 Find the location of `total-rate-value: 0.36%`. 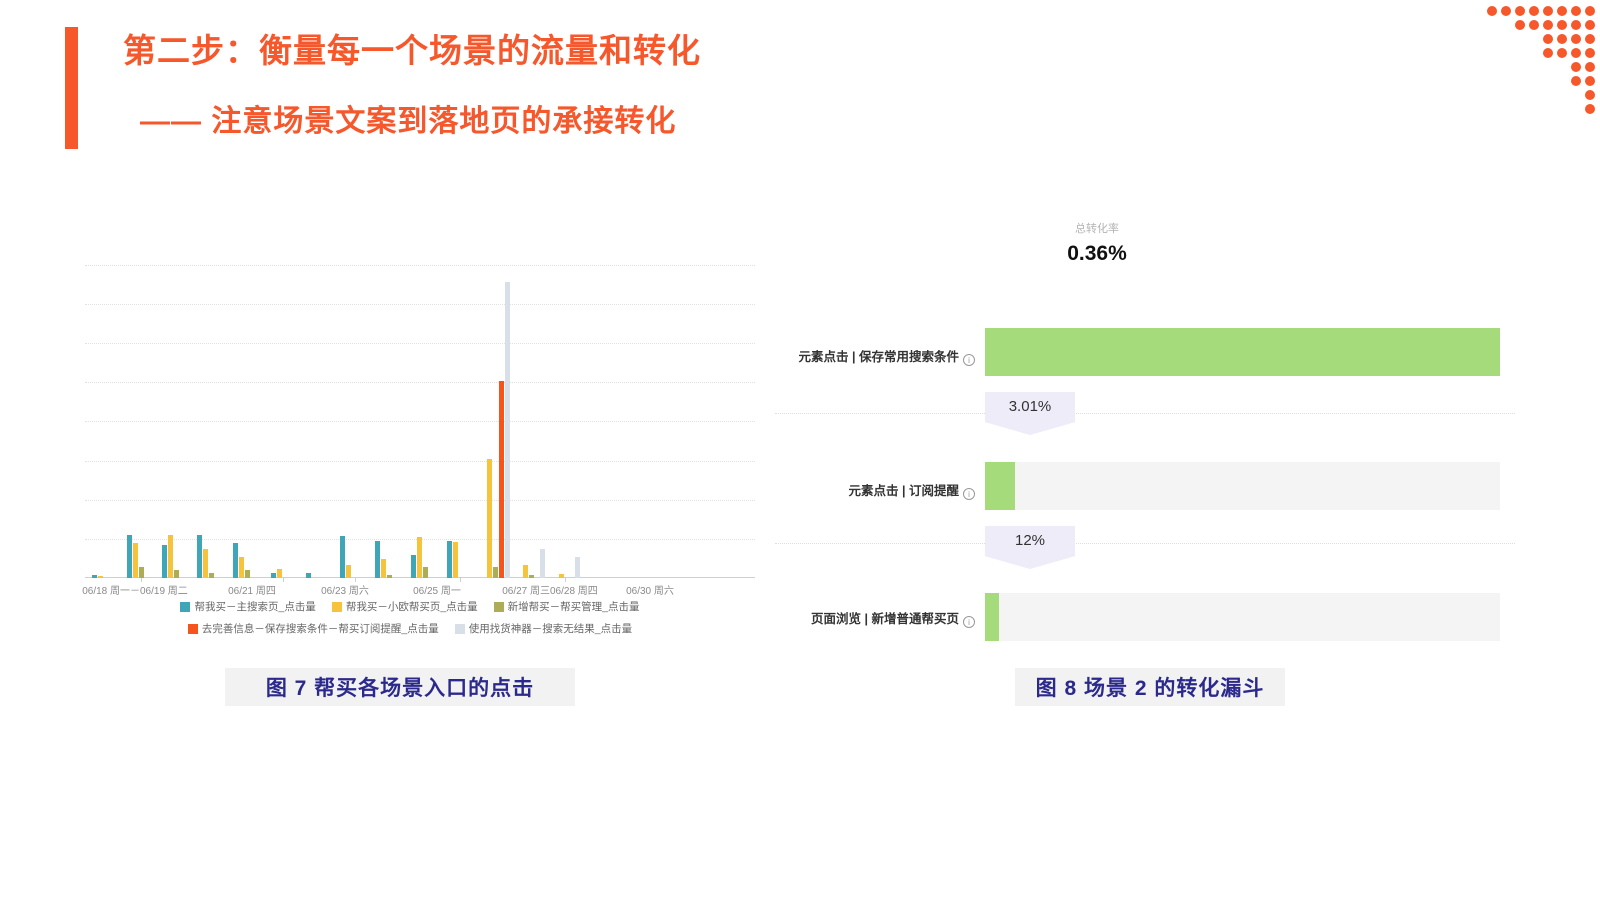

total-rate-value: 0.36% is located at coordinates (1097, 253).